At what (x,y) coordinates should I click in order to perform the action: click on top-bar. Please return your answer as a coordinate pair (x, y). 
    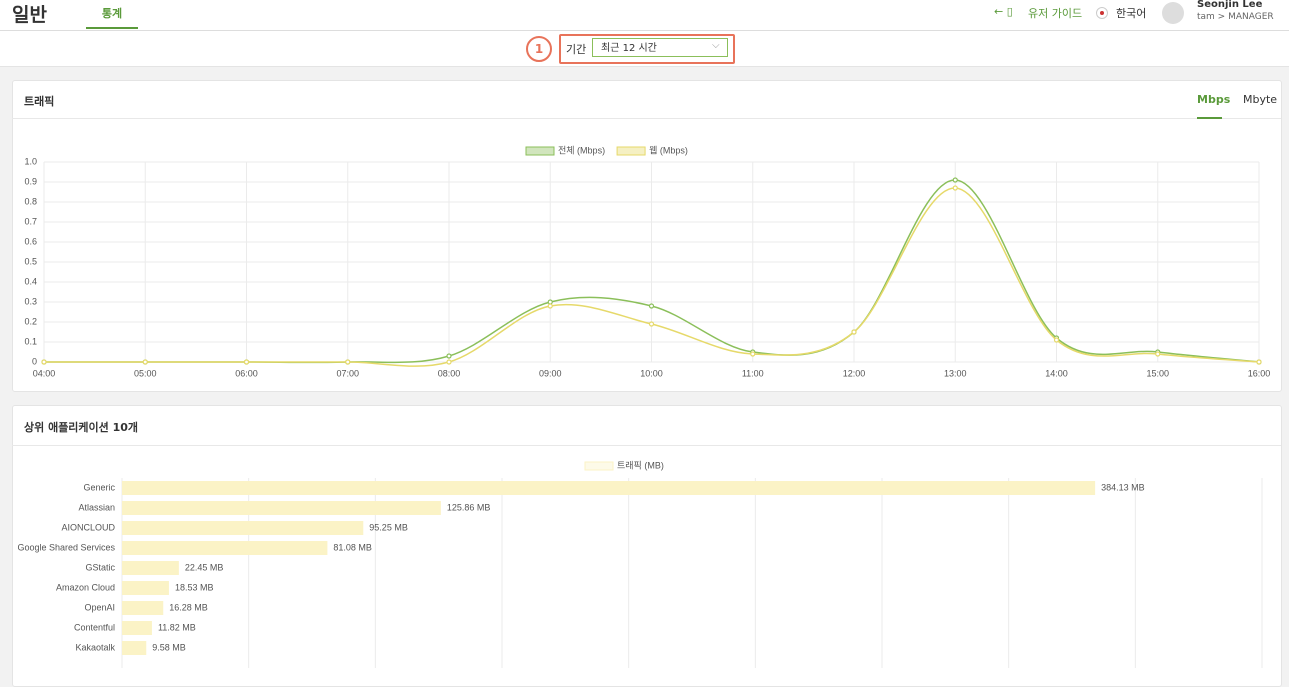
    Looking at the image, I should click on (644, 15).